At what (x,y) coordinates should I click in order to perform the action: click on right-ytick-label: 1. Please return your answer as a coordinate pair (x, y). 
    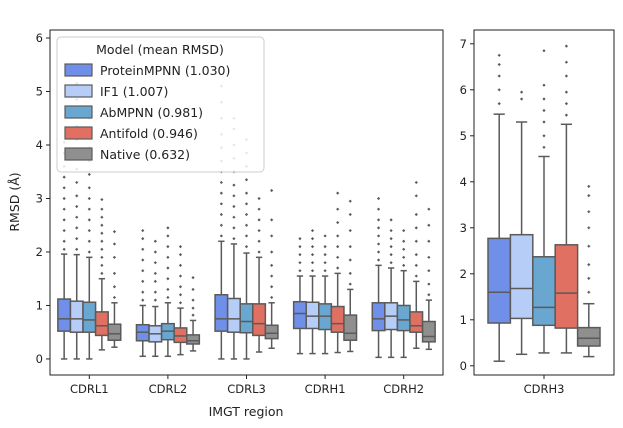
    Looking at the image, I should click on (463, 320).